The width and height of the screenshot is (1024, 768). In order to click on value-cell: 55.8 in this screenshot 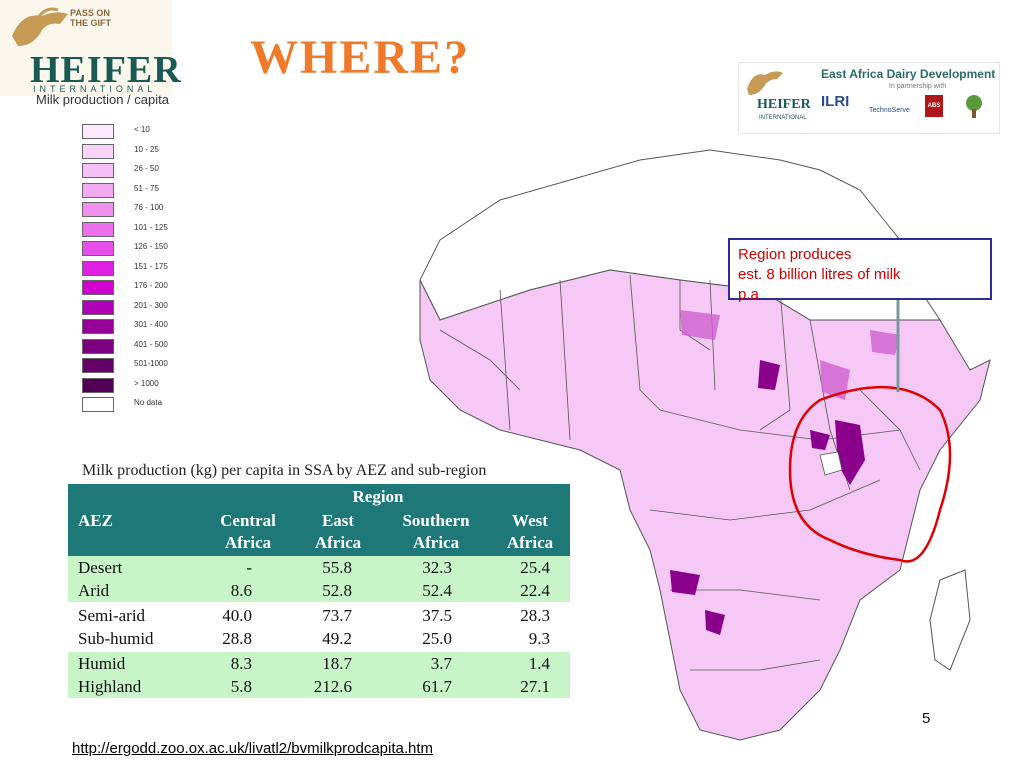, I will do `click(337, 567)`.